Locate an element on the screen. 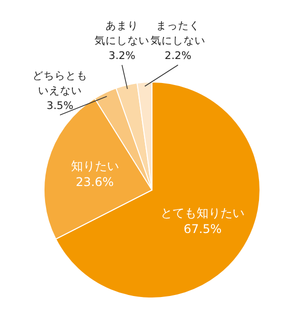  data-label: 23.6% is located at coordinates (95, 182).